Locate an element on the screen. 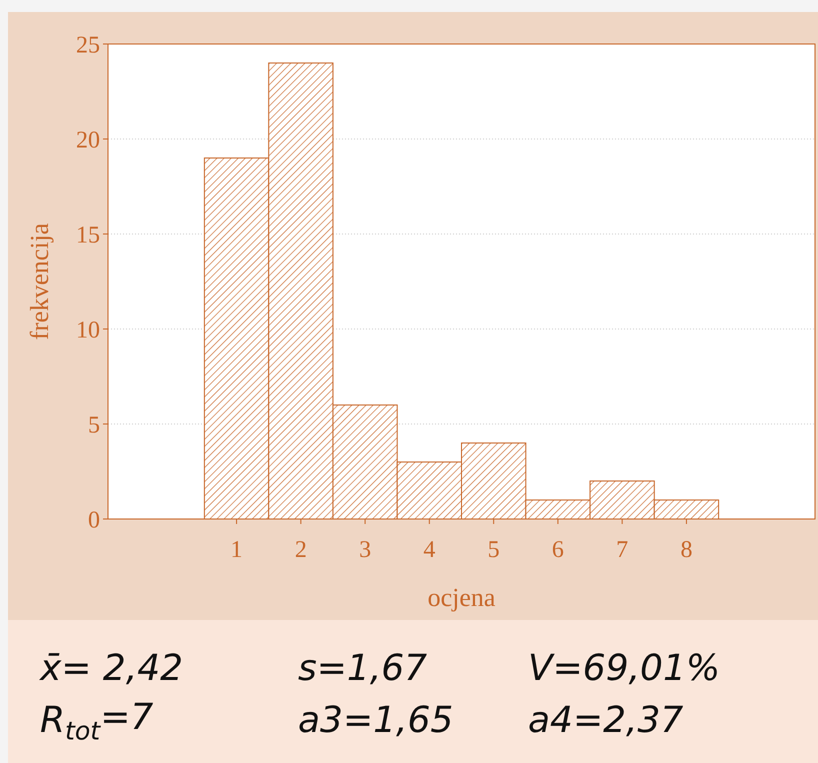 The height and width of the screenshot is (763, 818). text: R$_{tot}$=7 is located at coordinates (97, 721).